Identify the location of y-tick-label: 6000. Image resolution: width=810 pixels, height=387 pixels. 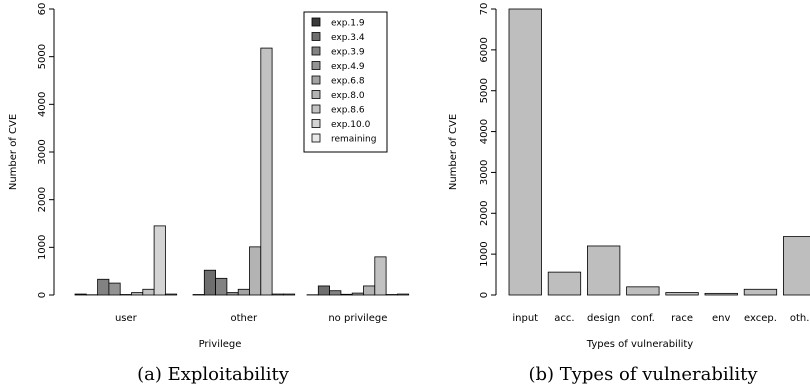
(484, 49).